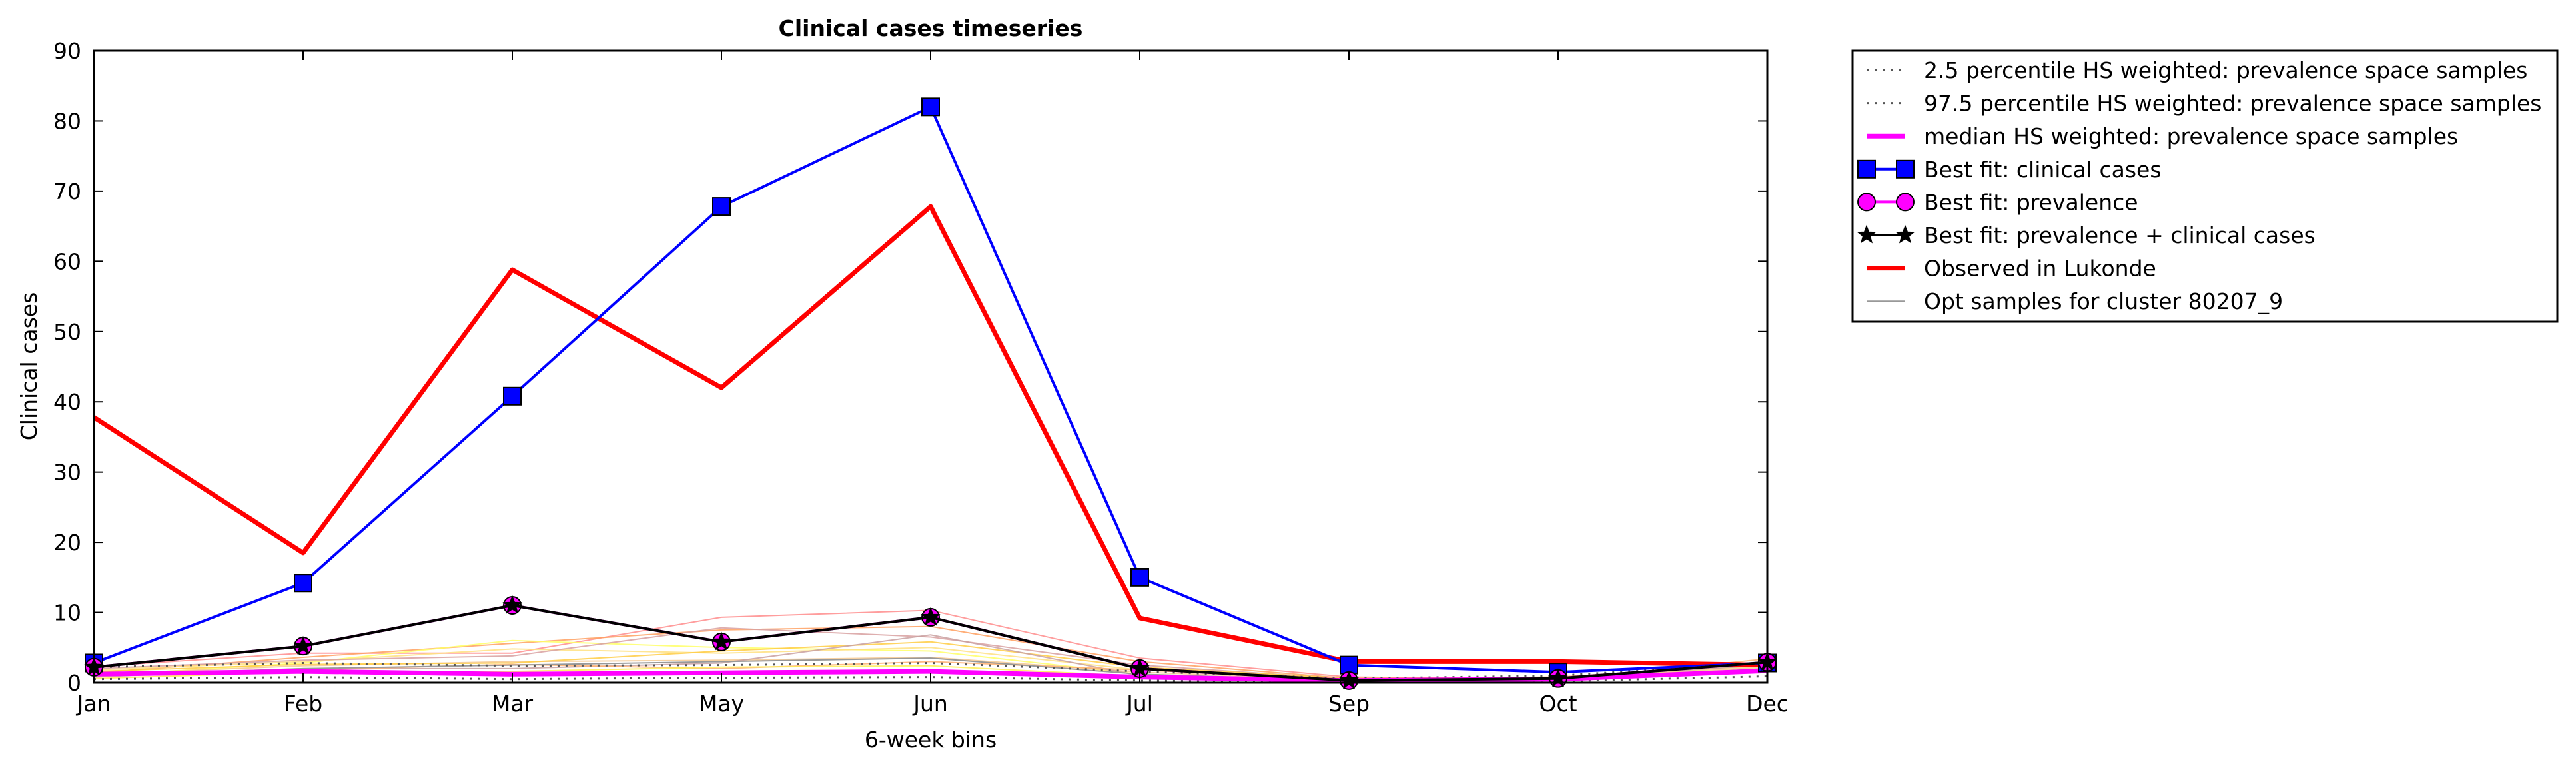 This screenshot has height=772, width=2576. What do you see at coordinates (93, 704) in the screenshot?
I see `x-tick-label: Jan` at bounding box center [93, 704].